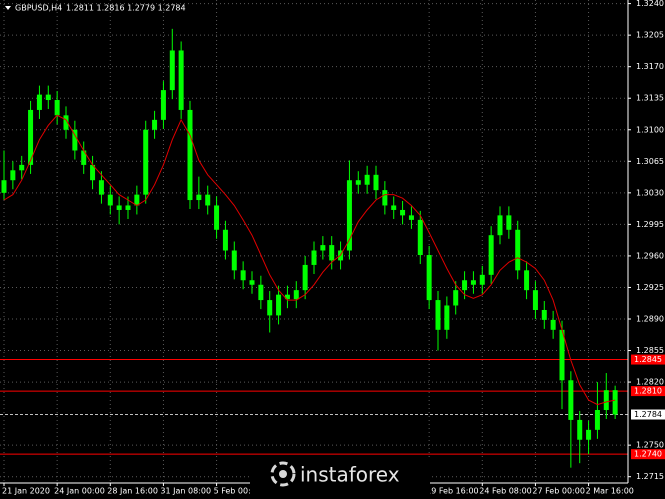  Describe the element at coordinates (79, 491) in the screenshot. I see `x-tick-label: 24 Jan 00:00` at that location.